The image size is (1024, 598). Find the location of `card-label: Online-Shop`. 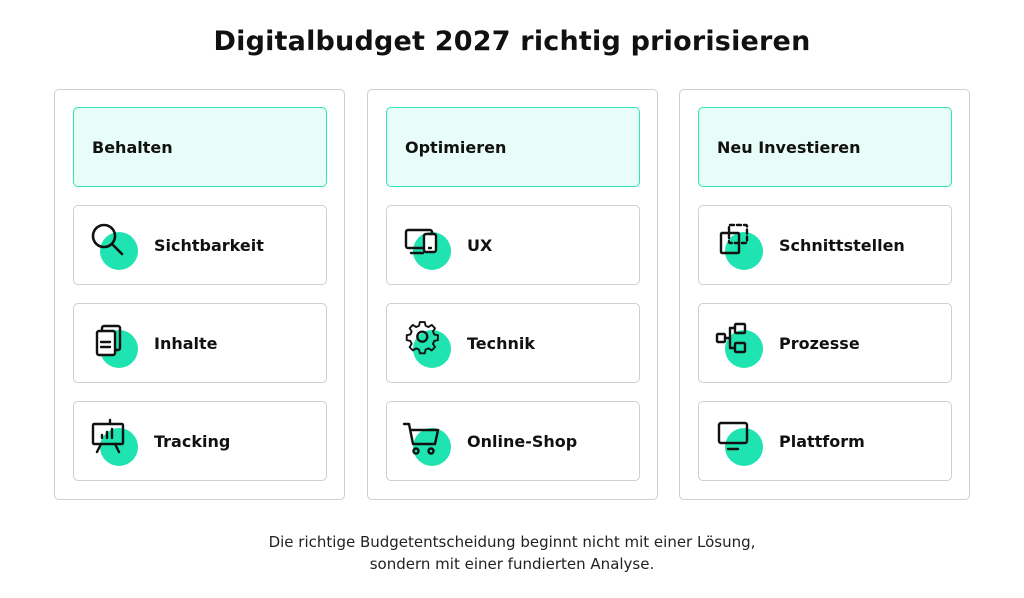

card-label: Online-Shop is located at coordinates (522, 441).